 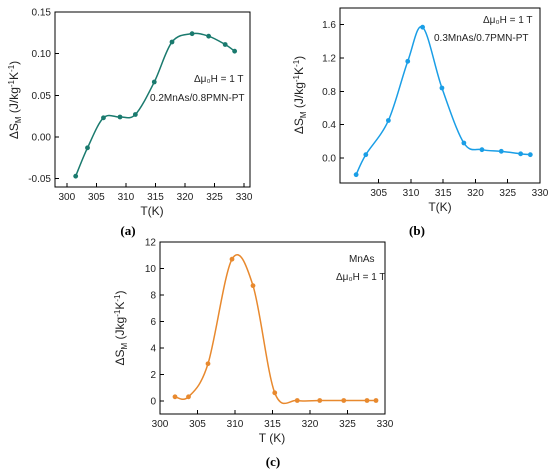 What do you see at coordinates (42, 13) in the screenshot?
I see `y-tick-label-a-4: 0.15` at bounding box center [42, 13].